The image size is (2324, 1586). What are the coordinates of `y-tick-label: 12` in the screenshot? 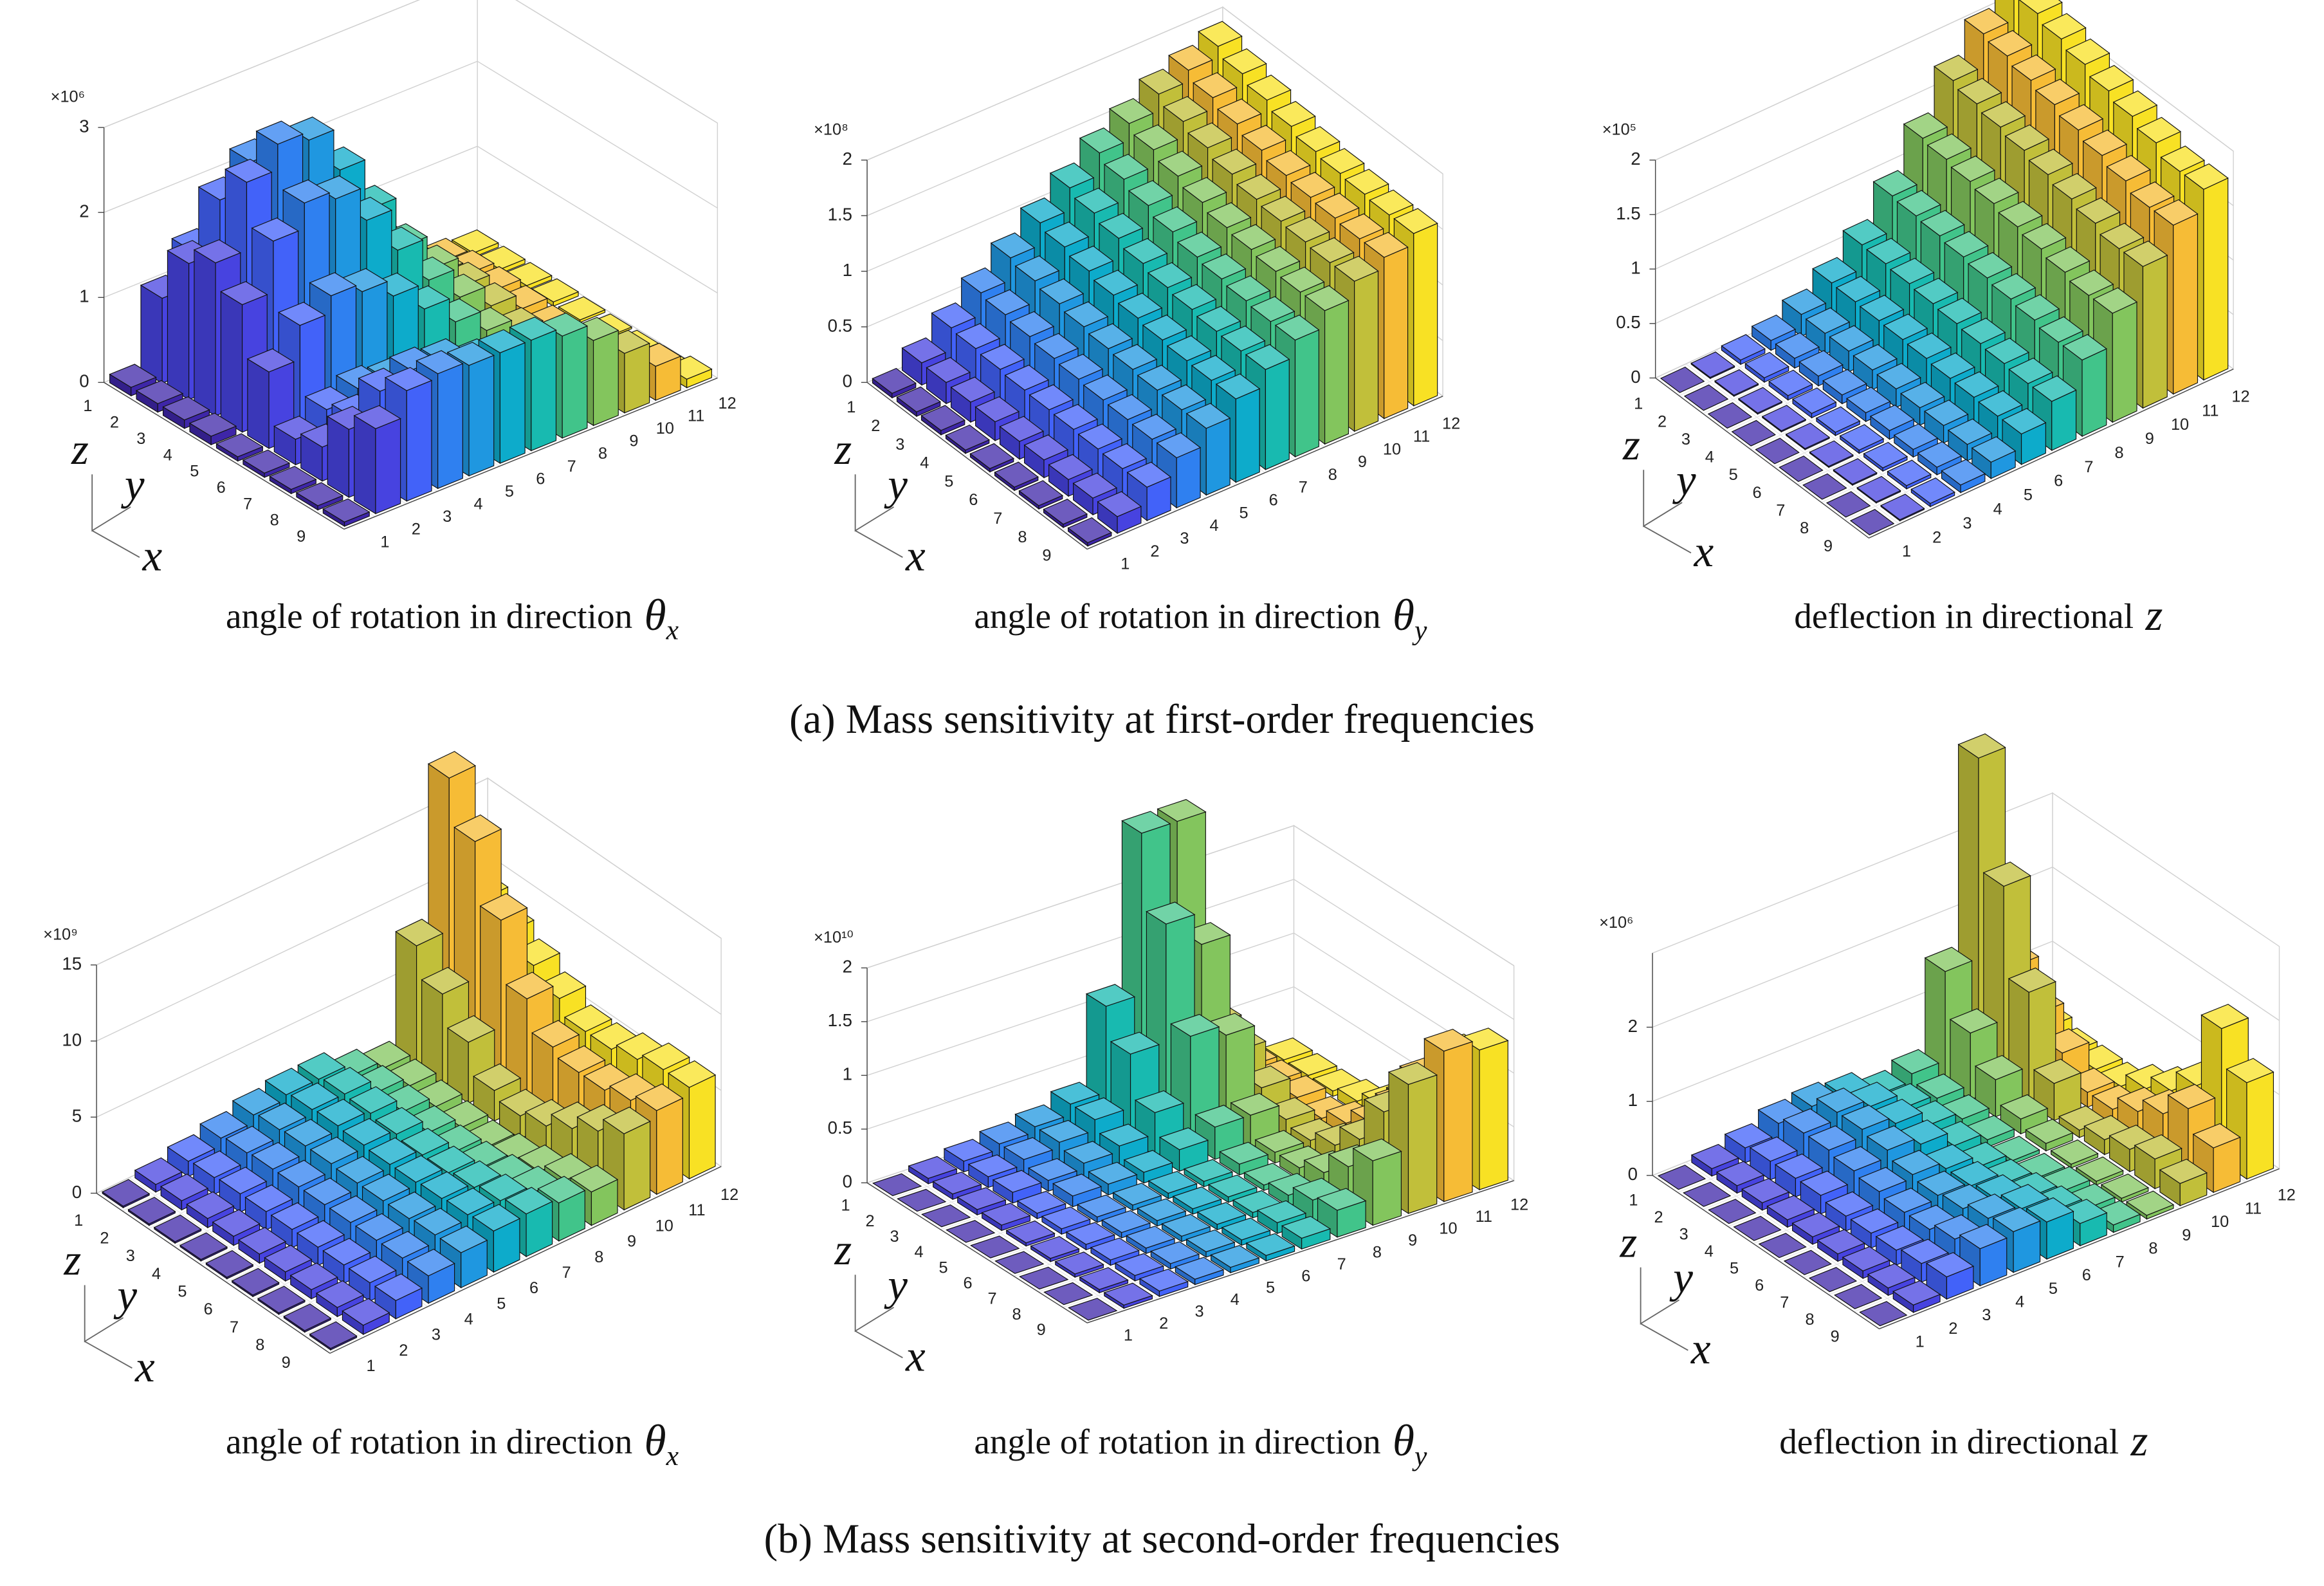 It's located at (729, 1195).